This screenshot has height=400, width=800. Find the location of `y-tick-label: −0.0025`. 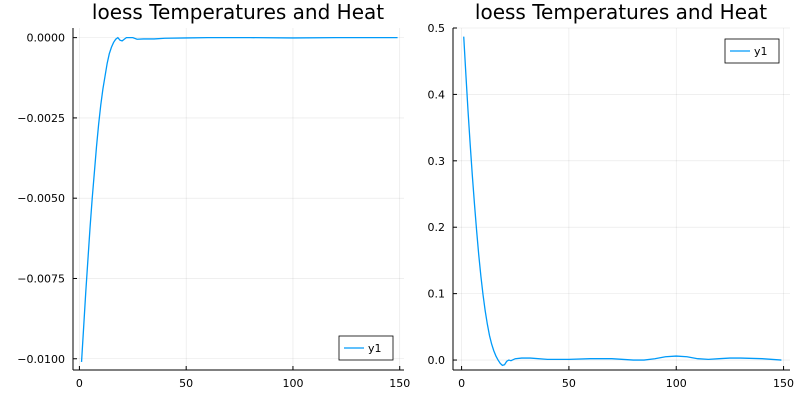

y-tick-label: −0.0025 is located at coordinates (41, 118).